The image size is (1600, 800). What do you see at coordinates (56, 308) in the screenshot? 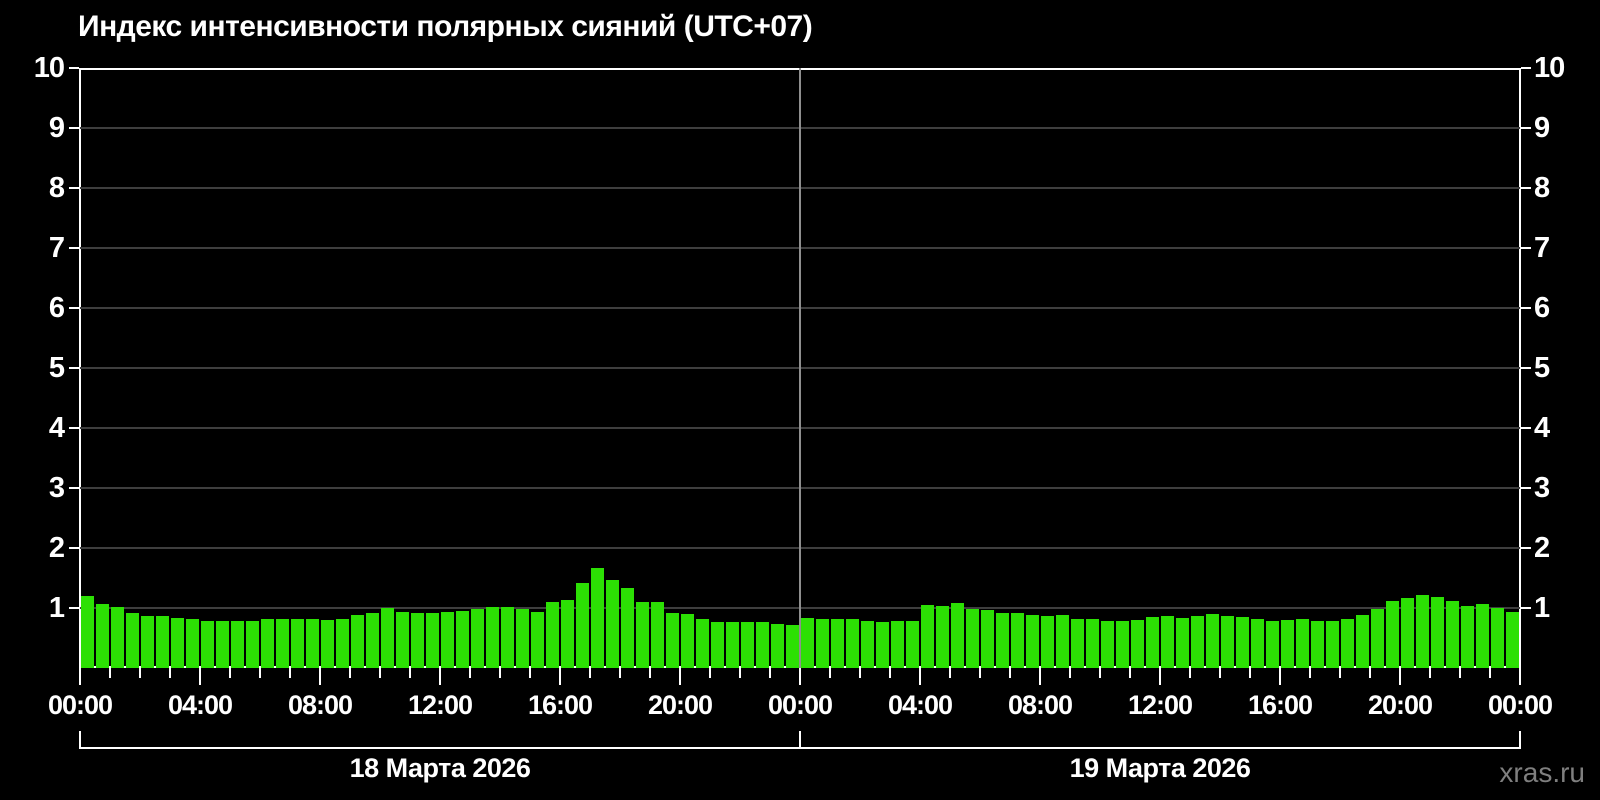
I see `y-tick-label: 6` at bounding box center [56, 308].